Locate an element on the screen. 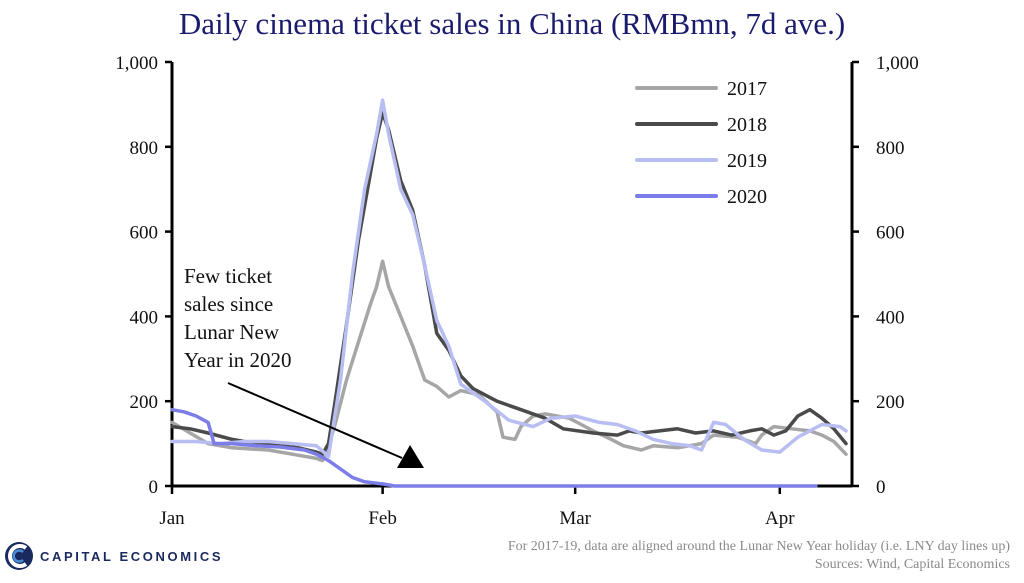  capital-economics-logo: CAPITAL ECONOMICS is located at coordinates (113, 556).